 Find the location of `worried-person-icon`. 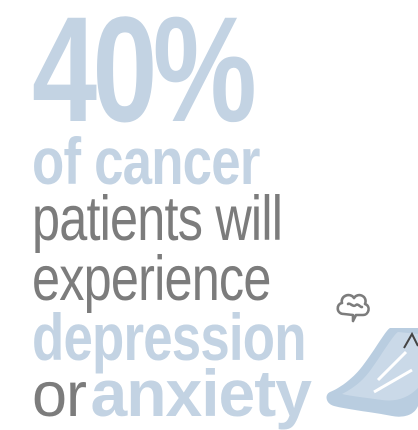

worried-person-icon is located at coordinates (372, 355).